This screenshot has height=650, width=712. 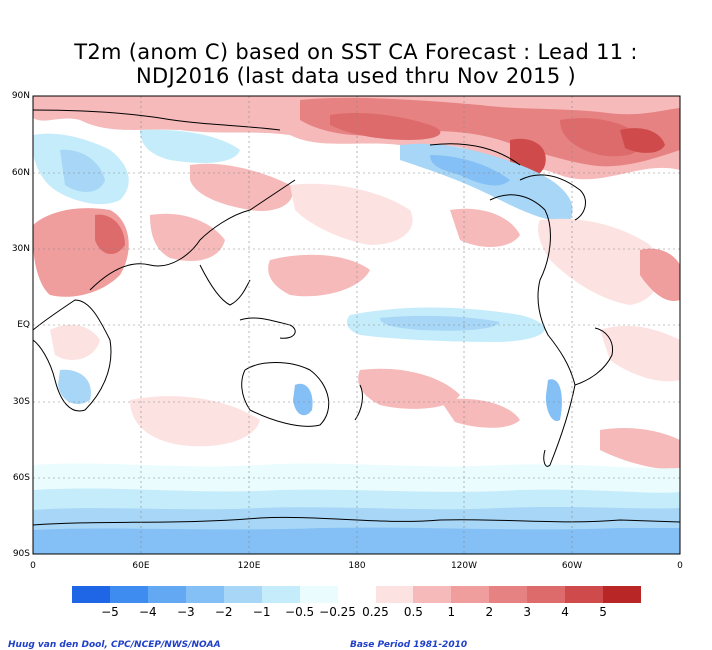 I want to click on legend-label: −0.25, so click(x=337, y=612).